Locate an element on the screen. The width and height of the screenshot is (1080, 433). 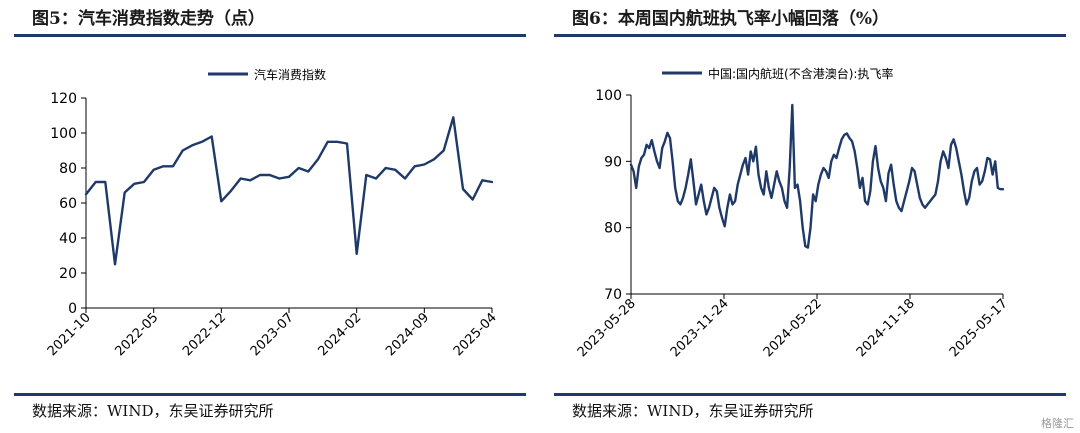
x-tick-label: 2022-12 is located at coordinates (204, 334).